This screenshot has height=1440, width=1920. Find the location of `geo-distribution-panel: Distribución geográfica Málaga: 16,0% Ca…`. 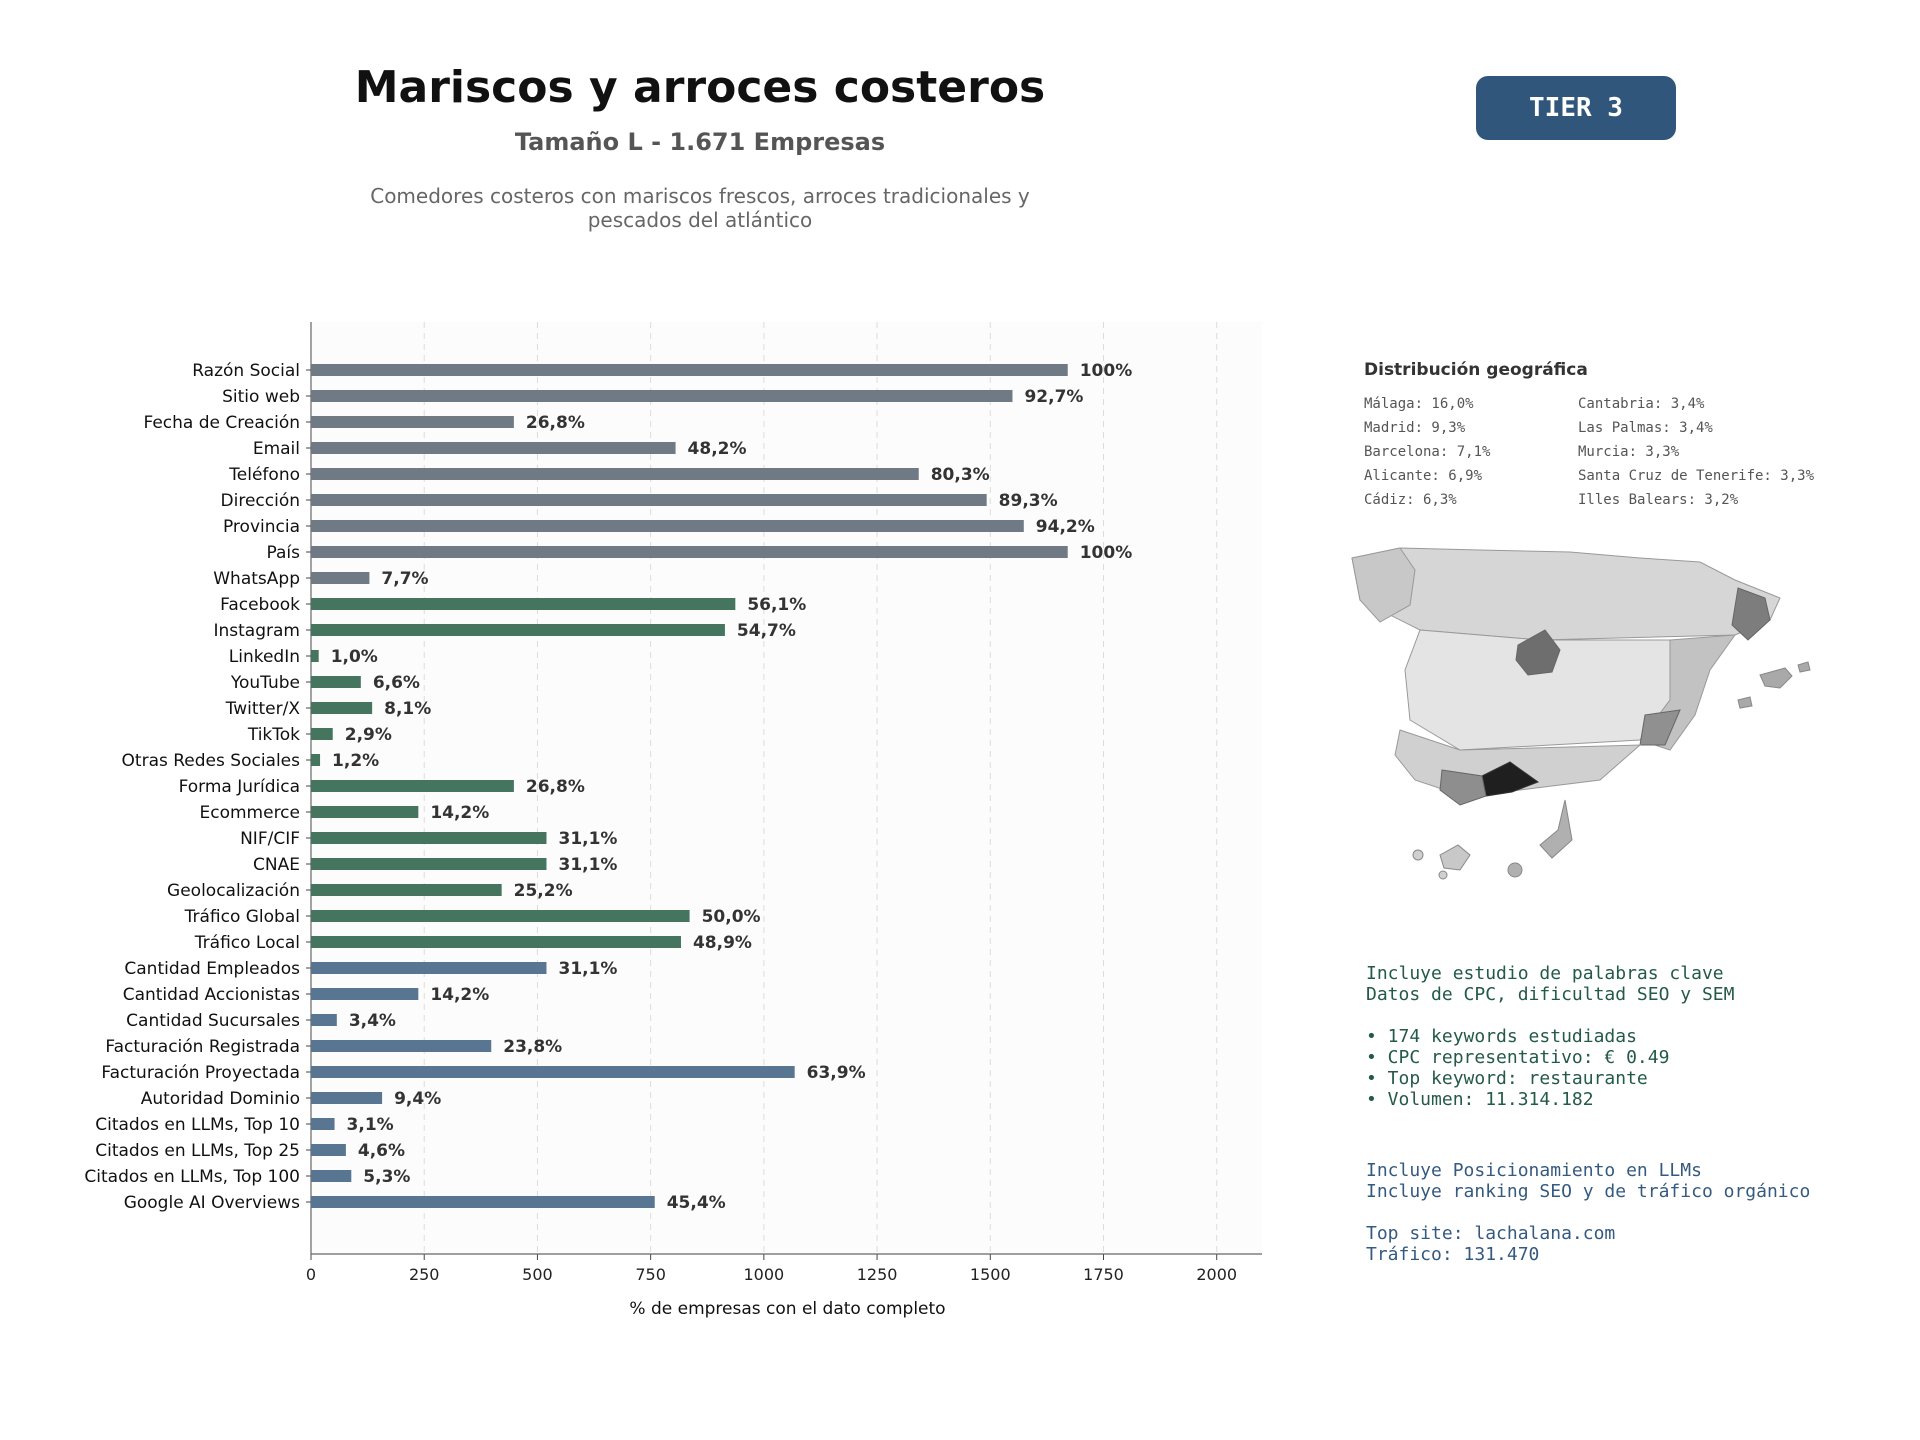

geo-distribution-panel: Distribución geográfica Málaga: 16,0% Ca… is located at coordinates (1634, 434).